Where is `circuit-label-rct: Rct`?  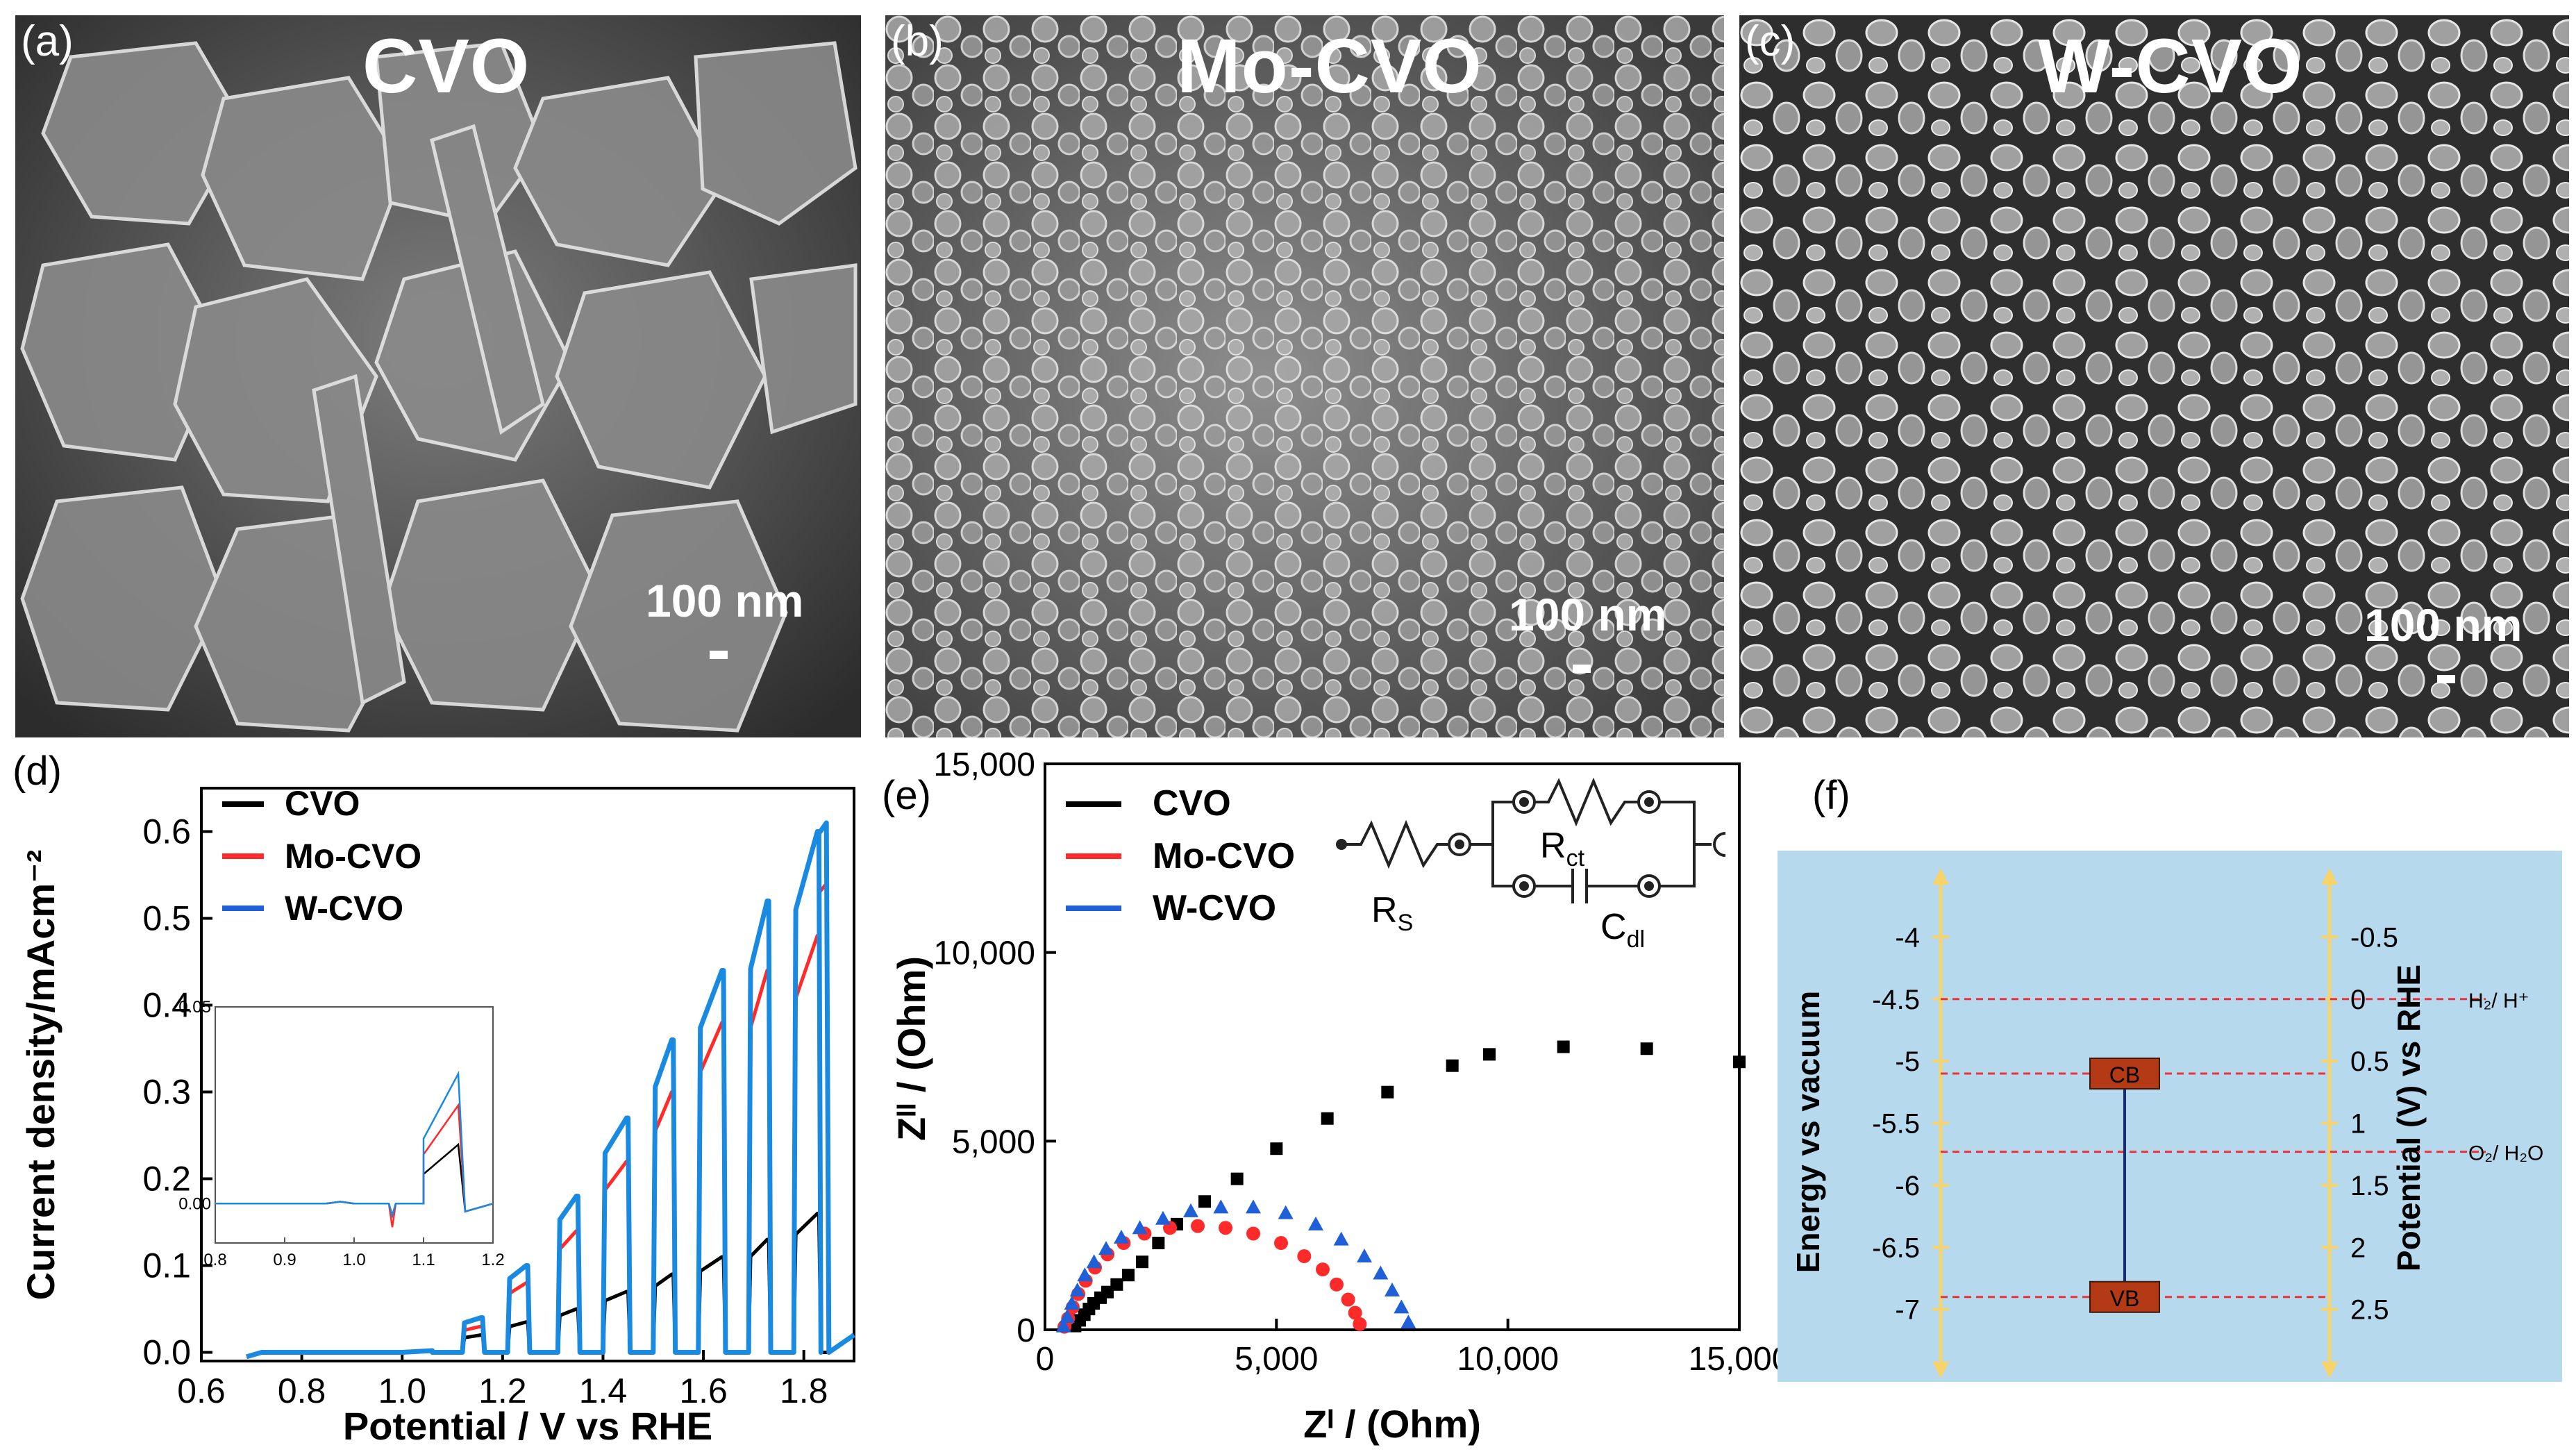 circuit-label-rct: Rct is located at coordinates (1562, 848).